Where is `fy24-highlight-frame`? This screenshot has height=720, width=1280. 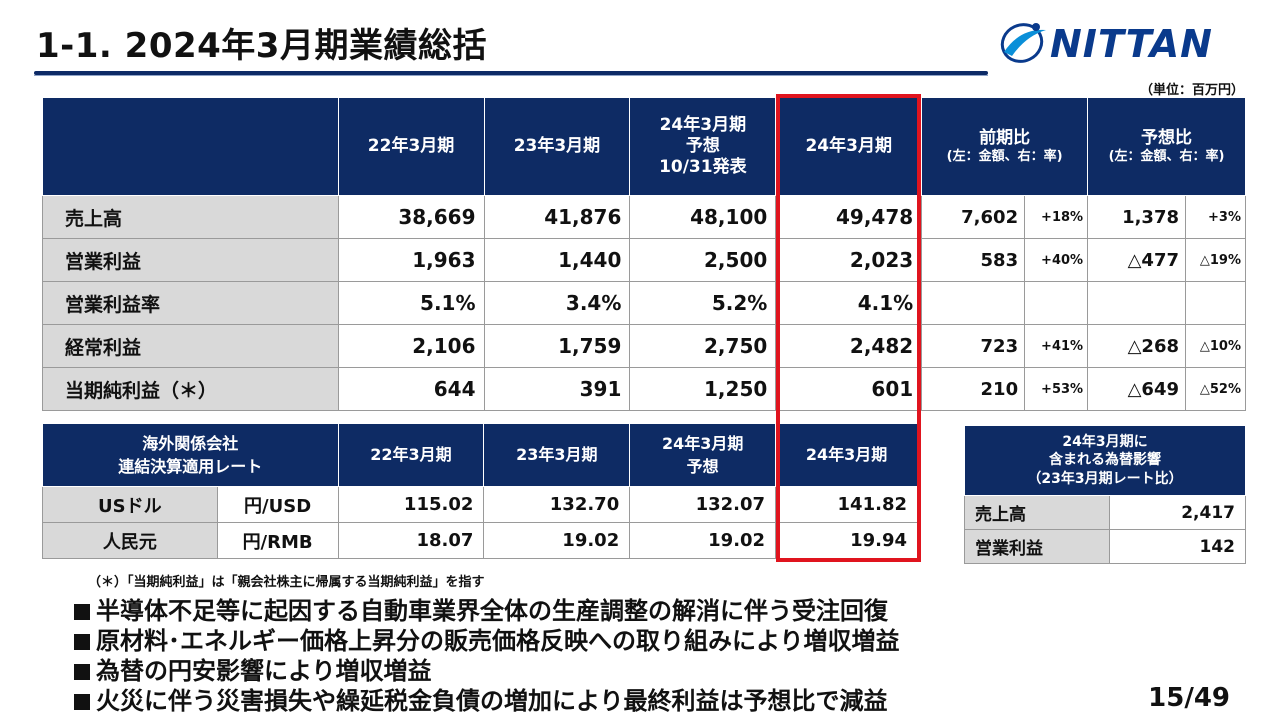
fy24-highlight-frame is located at coordinates (848, 328).